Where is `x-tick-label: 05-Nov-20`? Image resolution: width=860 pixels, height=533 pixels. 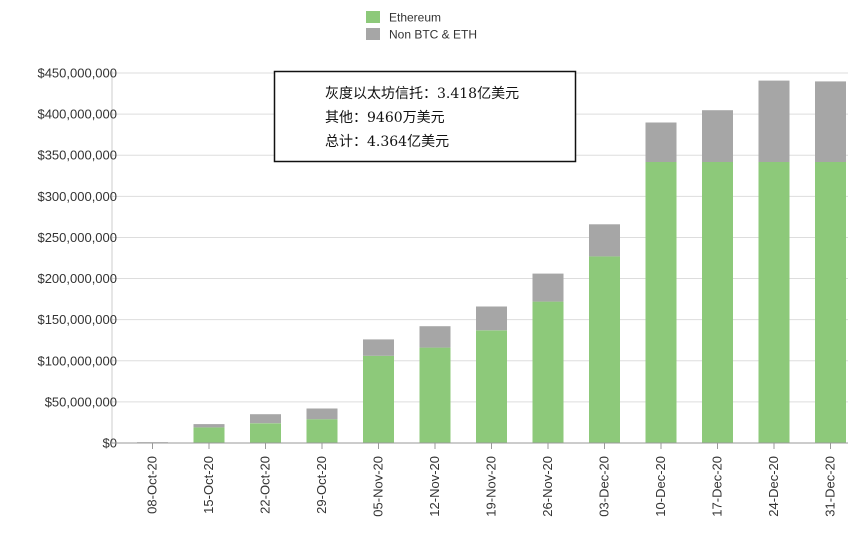 x-tick-label: 05-Nov-20 is located at coordinates (378, 486).